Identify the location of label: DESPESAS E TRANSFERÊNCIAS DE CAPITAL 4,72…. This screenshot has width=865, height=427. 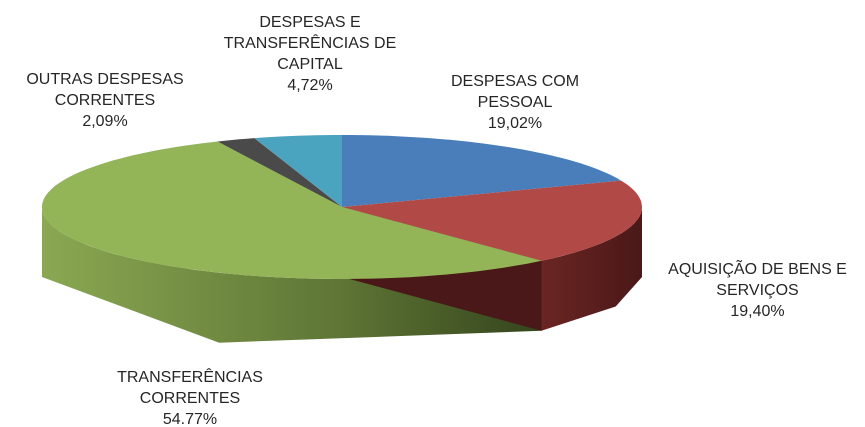
(310, 54).